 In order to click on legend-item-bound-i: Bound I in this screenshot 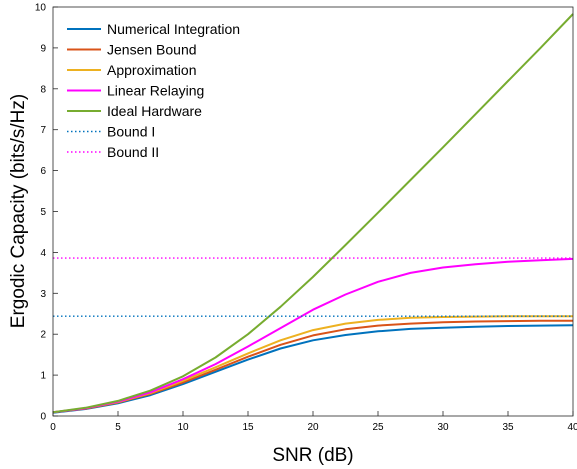, I will do `click(111, 132)`.